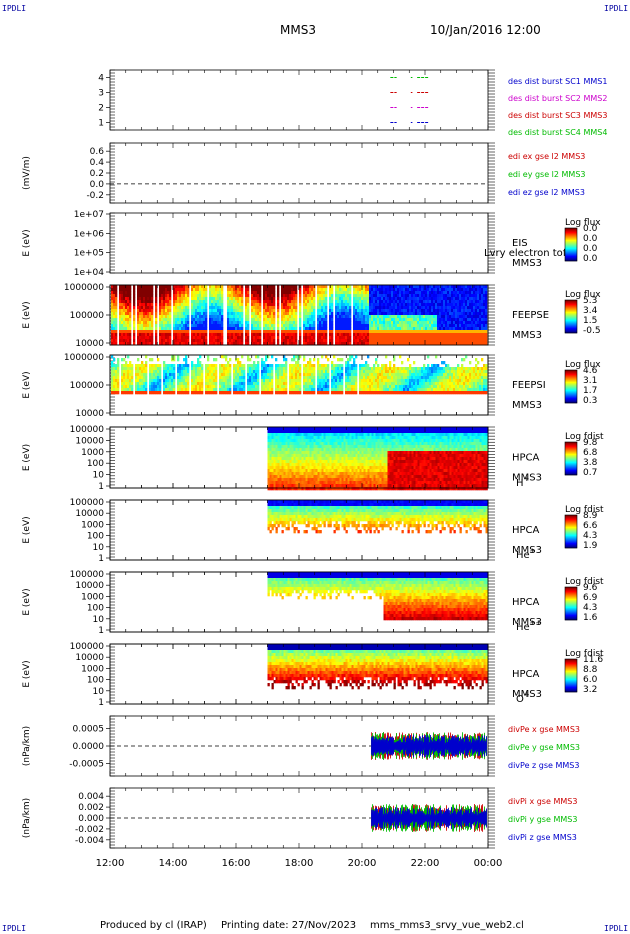  Describe the element at coordinates (87, 316) in the screenshot. I see `y-tick-label: 100000` at that location.